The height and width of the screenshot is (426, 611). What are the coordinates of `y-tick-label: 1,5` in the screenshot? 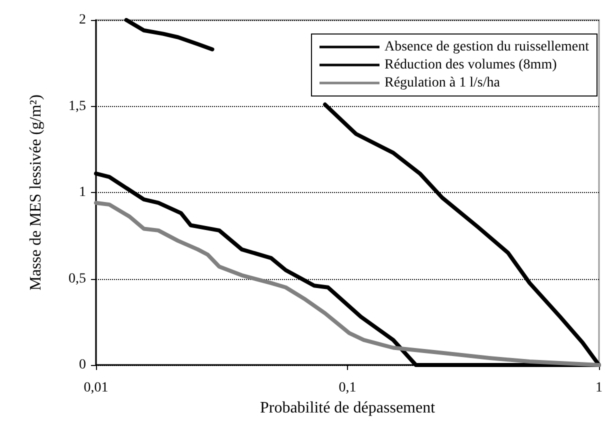 It's located at (77, 106).